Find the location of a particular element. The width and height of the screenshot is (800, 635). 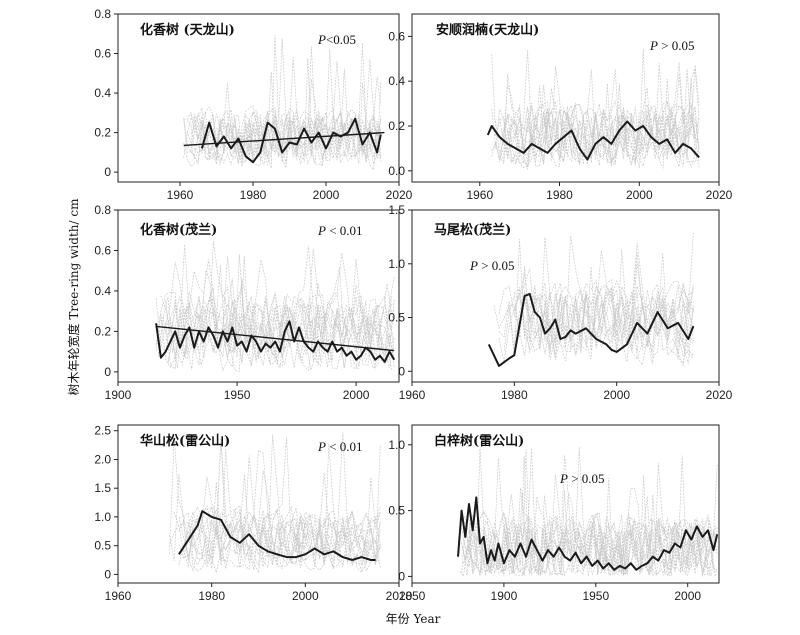

p-value-label: P<0.05 is located at coordinates (336, 39).